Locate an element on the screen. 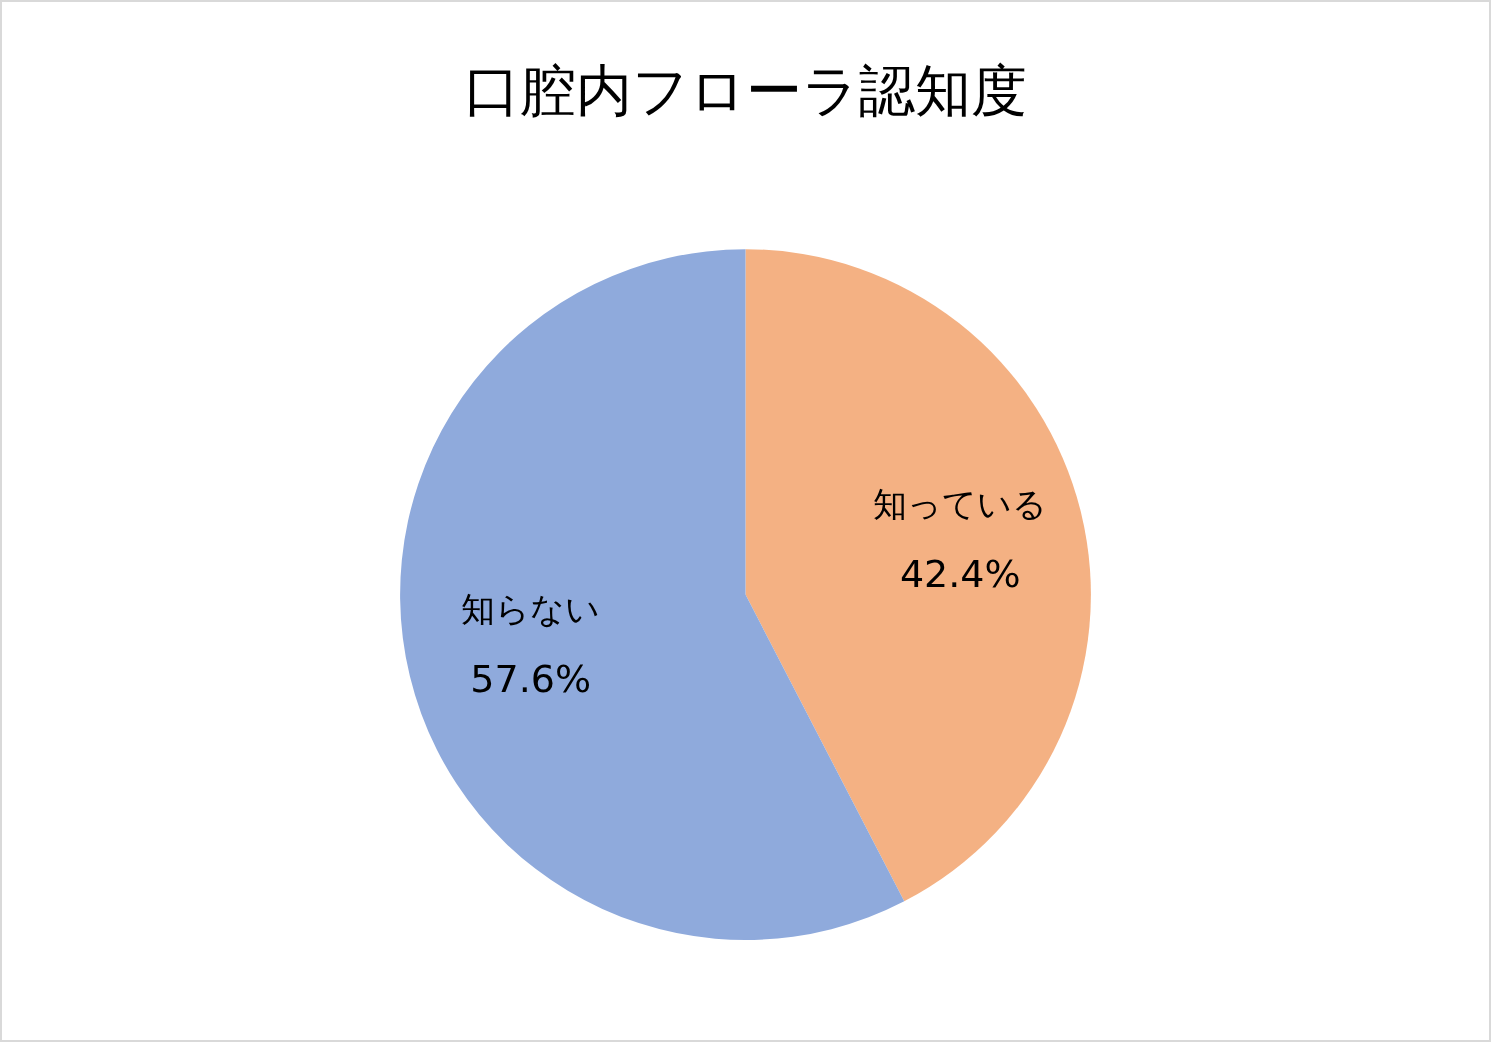 The image size is (1491, 1042). data-label: 57.6% is located at coordinates (531, 678).